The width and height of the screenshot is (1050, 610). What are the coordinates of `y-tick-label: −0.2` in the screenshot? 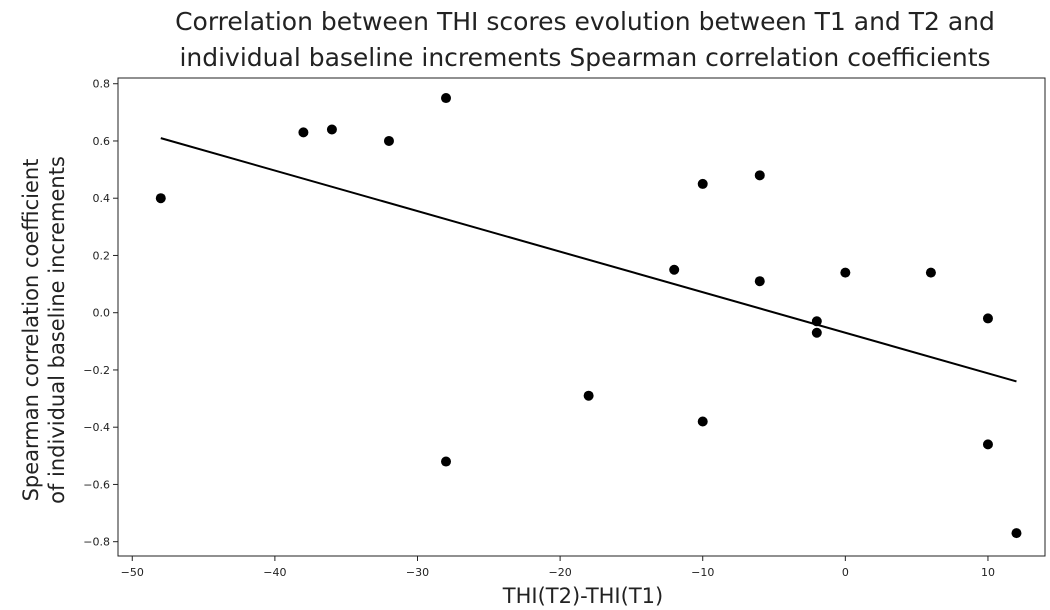 It's located at (96, 370).